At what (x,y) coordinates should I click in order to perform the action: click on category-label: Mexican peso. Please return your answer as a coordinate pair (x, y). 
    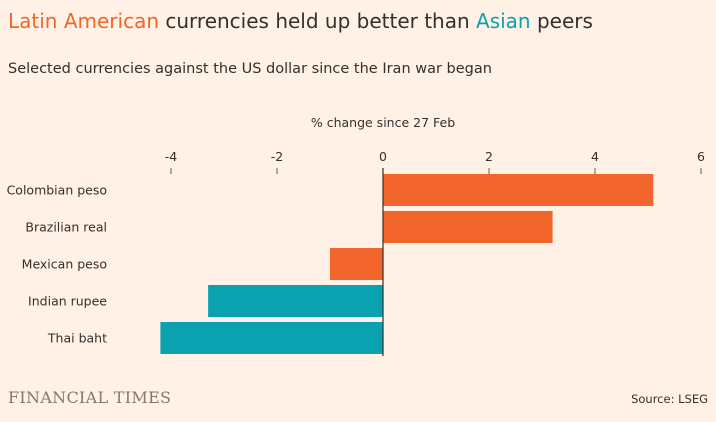
    Looking at the image, I should click on (64, 264).